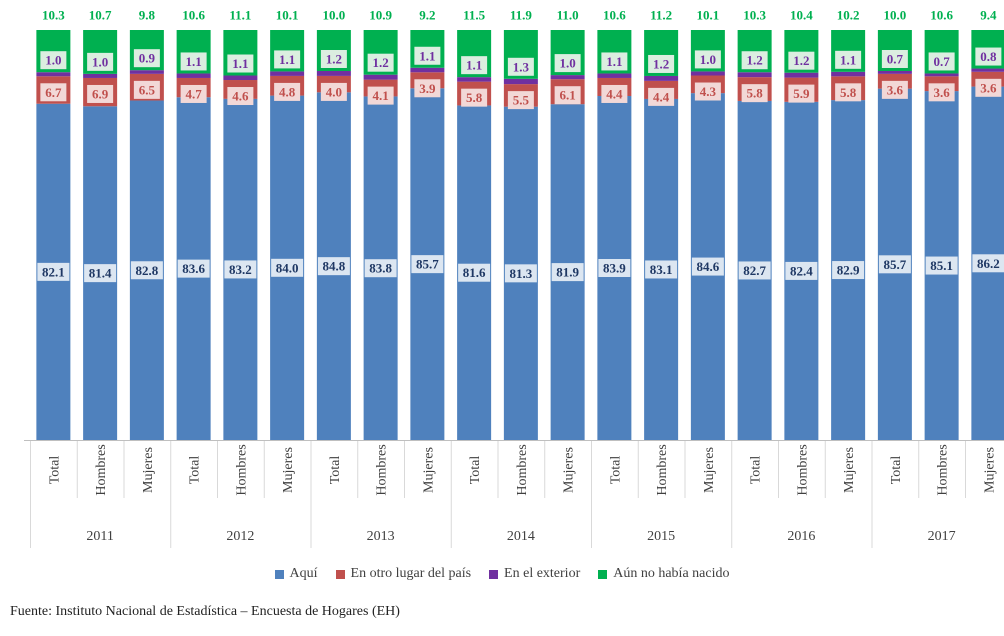 The width and height of the screenshot is (1004, 636). Describe the element at coordinates (895, 15) in the screenshot. I see `value-label-3-18: 10.0` at that location.